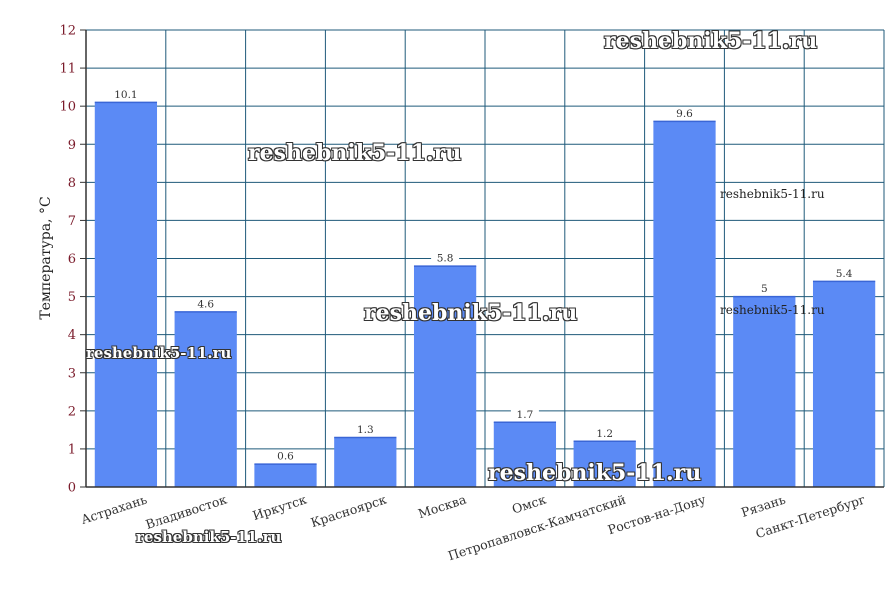 This screenshot has width=894, height=615. I want to click on y-tick-label: 12, so click(67, 31).